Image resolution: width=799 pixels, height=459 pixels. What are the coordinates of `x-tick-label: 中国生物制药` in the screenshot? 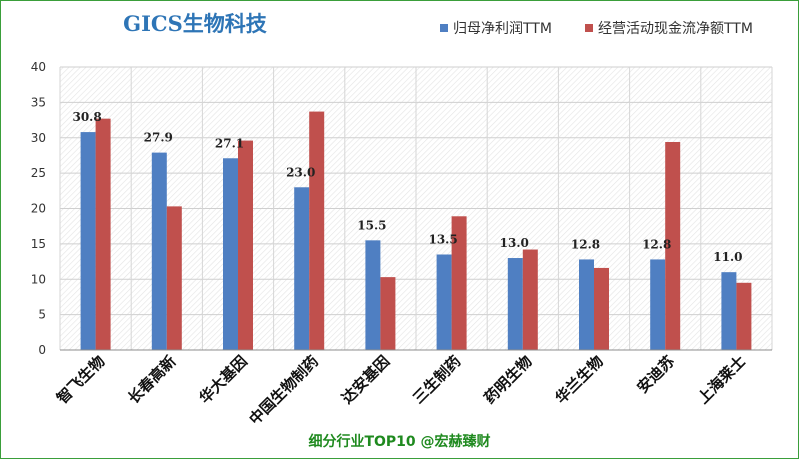 It's located at (284, 390).